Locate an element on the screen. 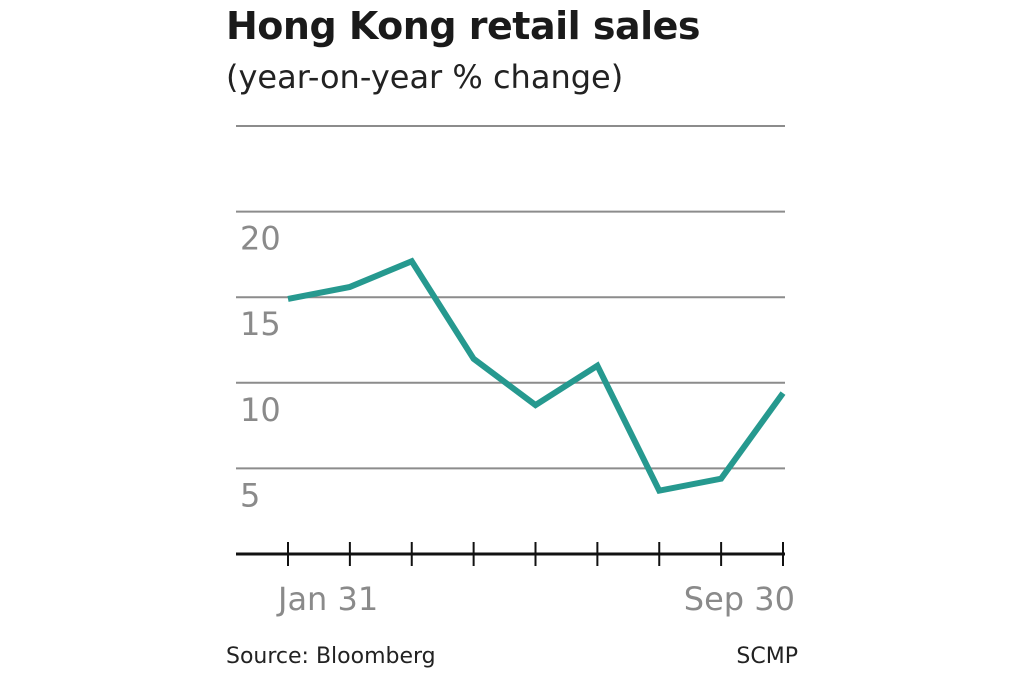 This screenshot has width=1020, height=680. x-tick-label-9: Sep 30 is located at coordinates (739, 599).